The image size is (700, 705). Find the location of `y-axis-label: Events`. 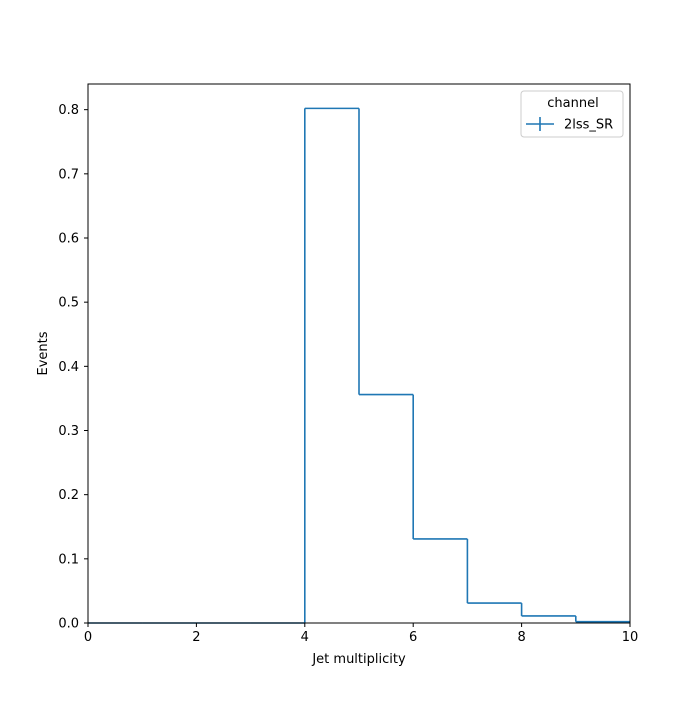

y-axis-label: Events is located at coordinates (43, 353).